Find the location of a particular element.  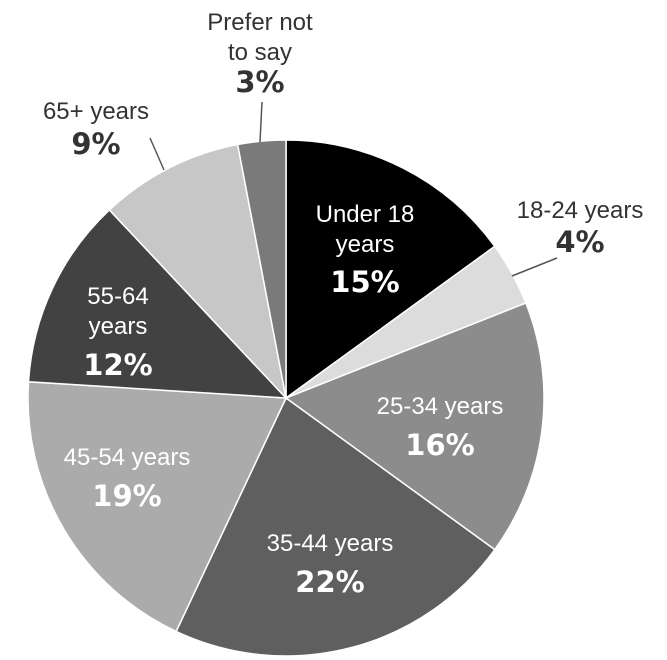

slice-percent-label: 22% is located at coordinates (329, 582).